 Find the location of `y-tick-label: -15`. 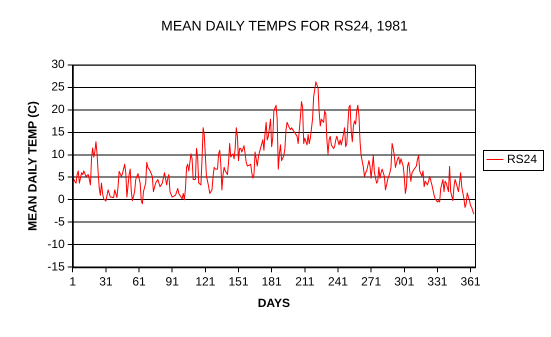

y-tick-label: -15 is located at coordinates (56, 267).